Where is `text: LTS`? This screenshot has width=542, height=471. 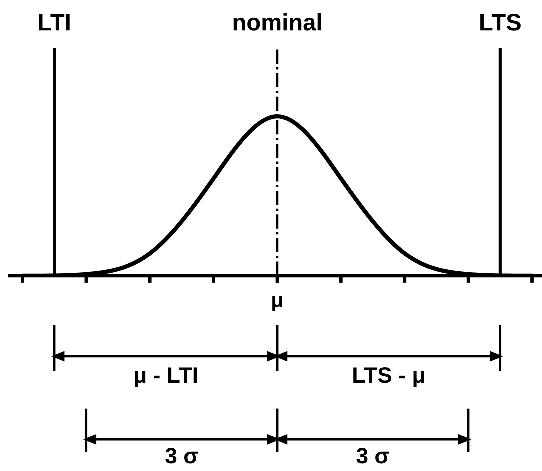
text: LTS is located at coordinates (500, 22).